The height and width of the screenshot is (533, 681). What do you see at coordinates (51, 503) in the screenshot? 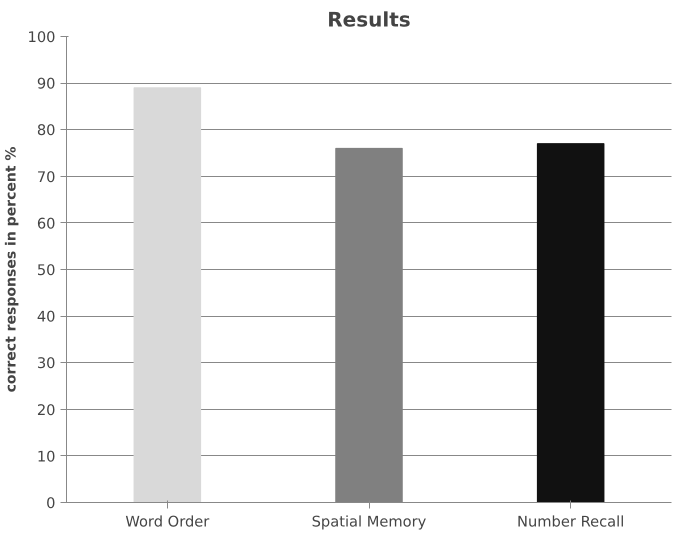
I see `y-tick-label: 0` at bounding box center [51, 503].